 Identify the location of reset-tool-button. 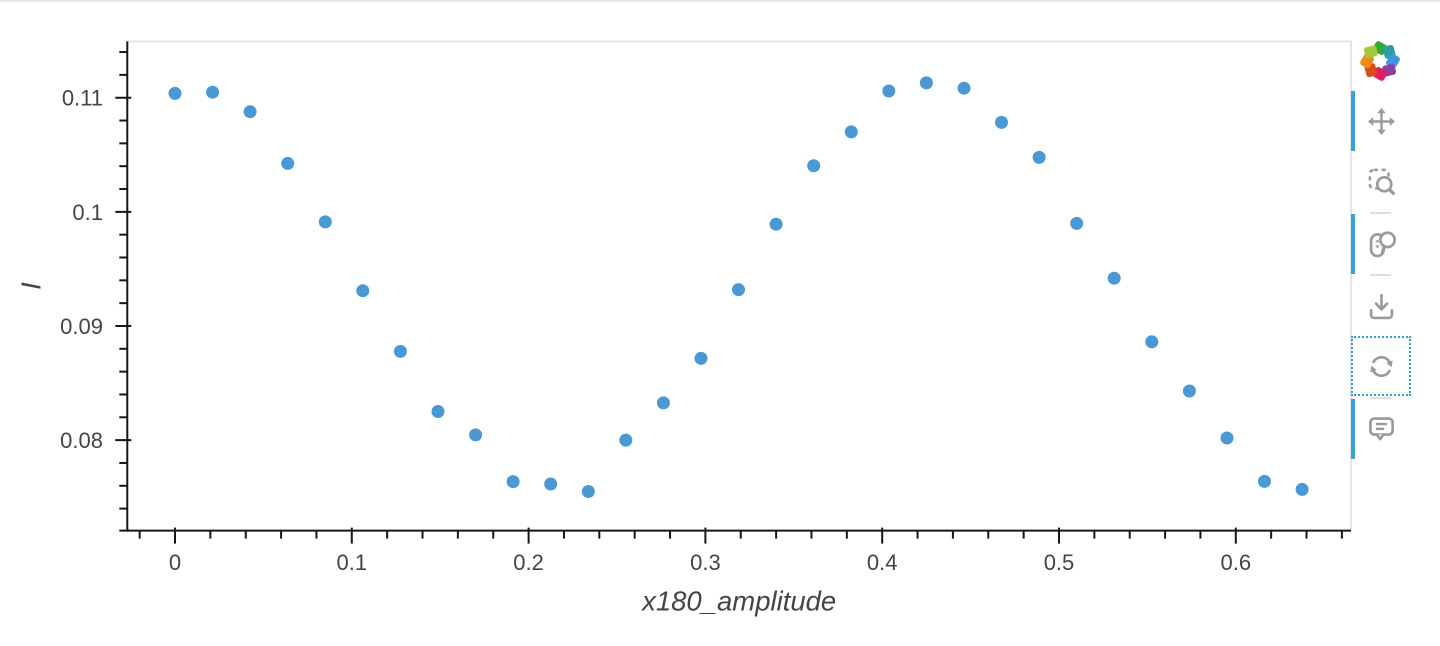
(1381, 366).